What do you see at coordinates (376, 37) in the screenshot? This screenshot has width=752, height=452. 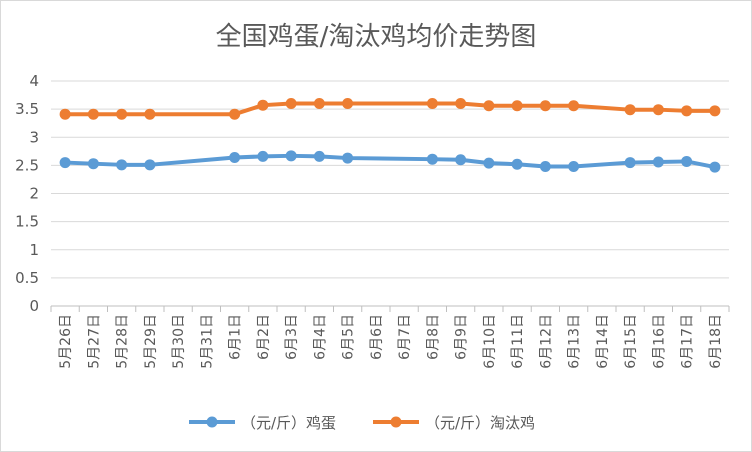 I see `chart-title: 全国鸡蛋/淘汰鸡均价走势图` at bounding box center [376, 37].